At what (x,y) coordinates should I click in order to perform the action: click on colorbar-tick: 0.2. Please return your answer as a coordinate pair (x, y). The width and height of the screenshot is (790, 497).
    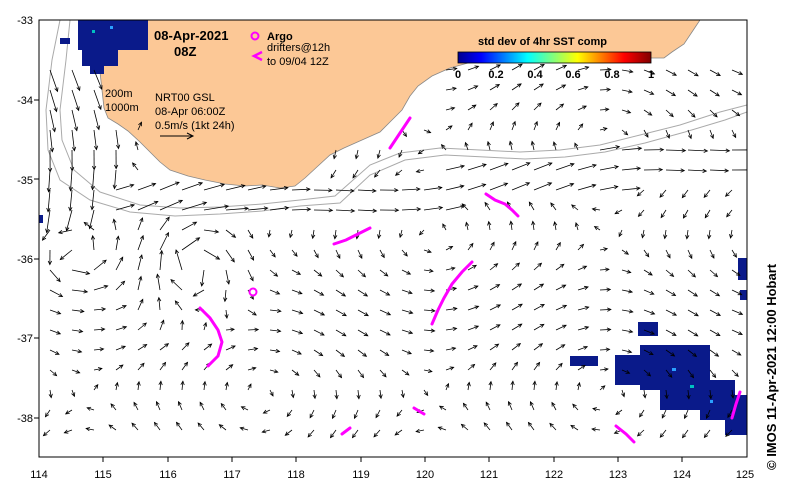
    Looking at the image, I should click on (495, 75).